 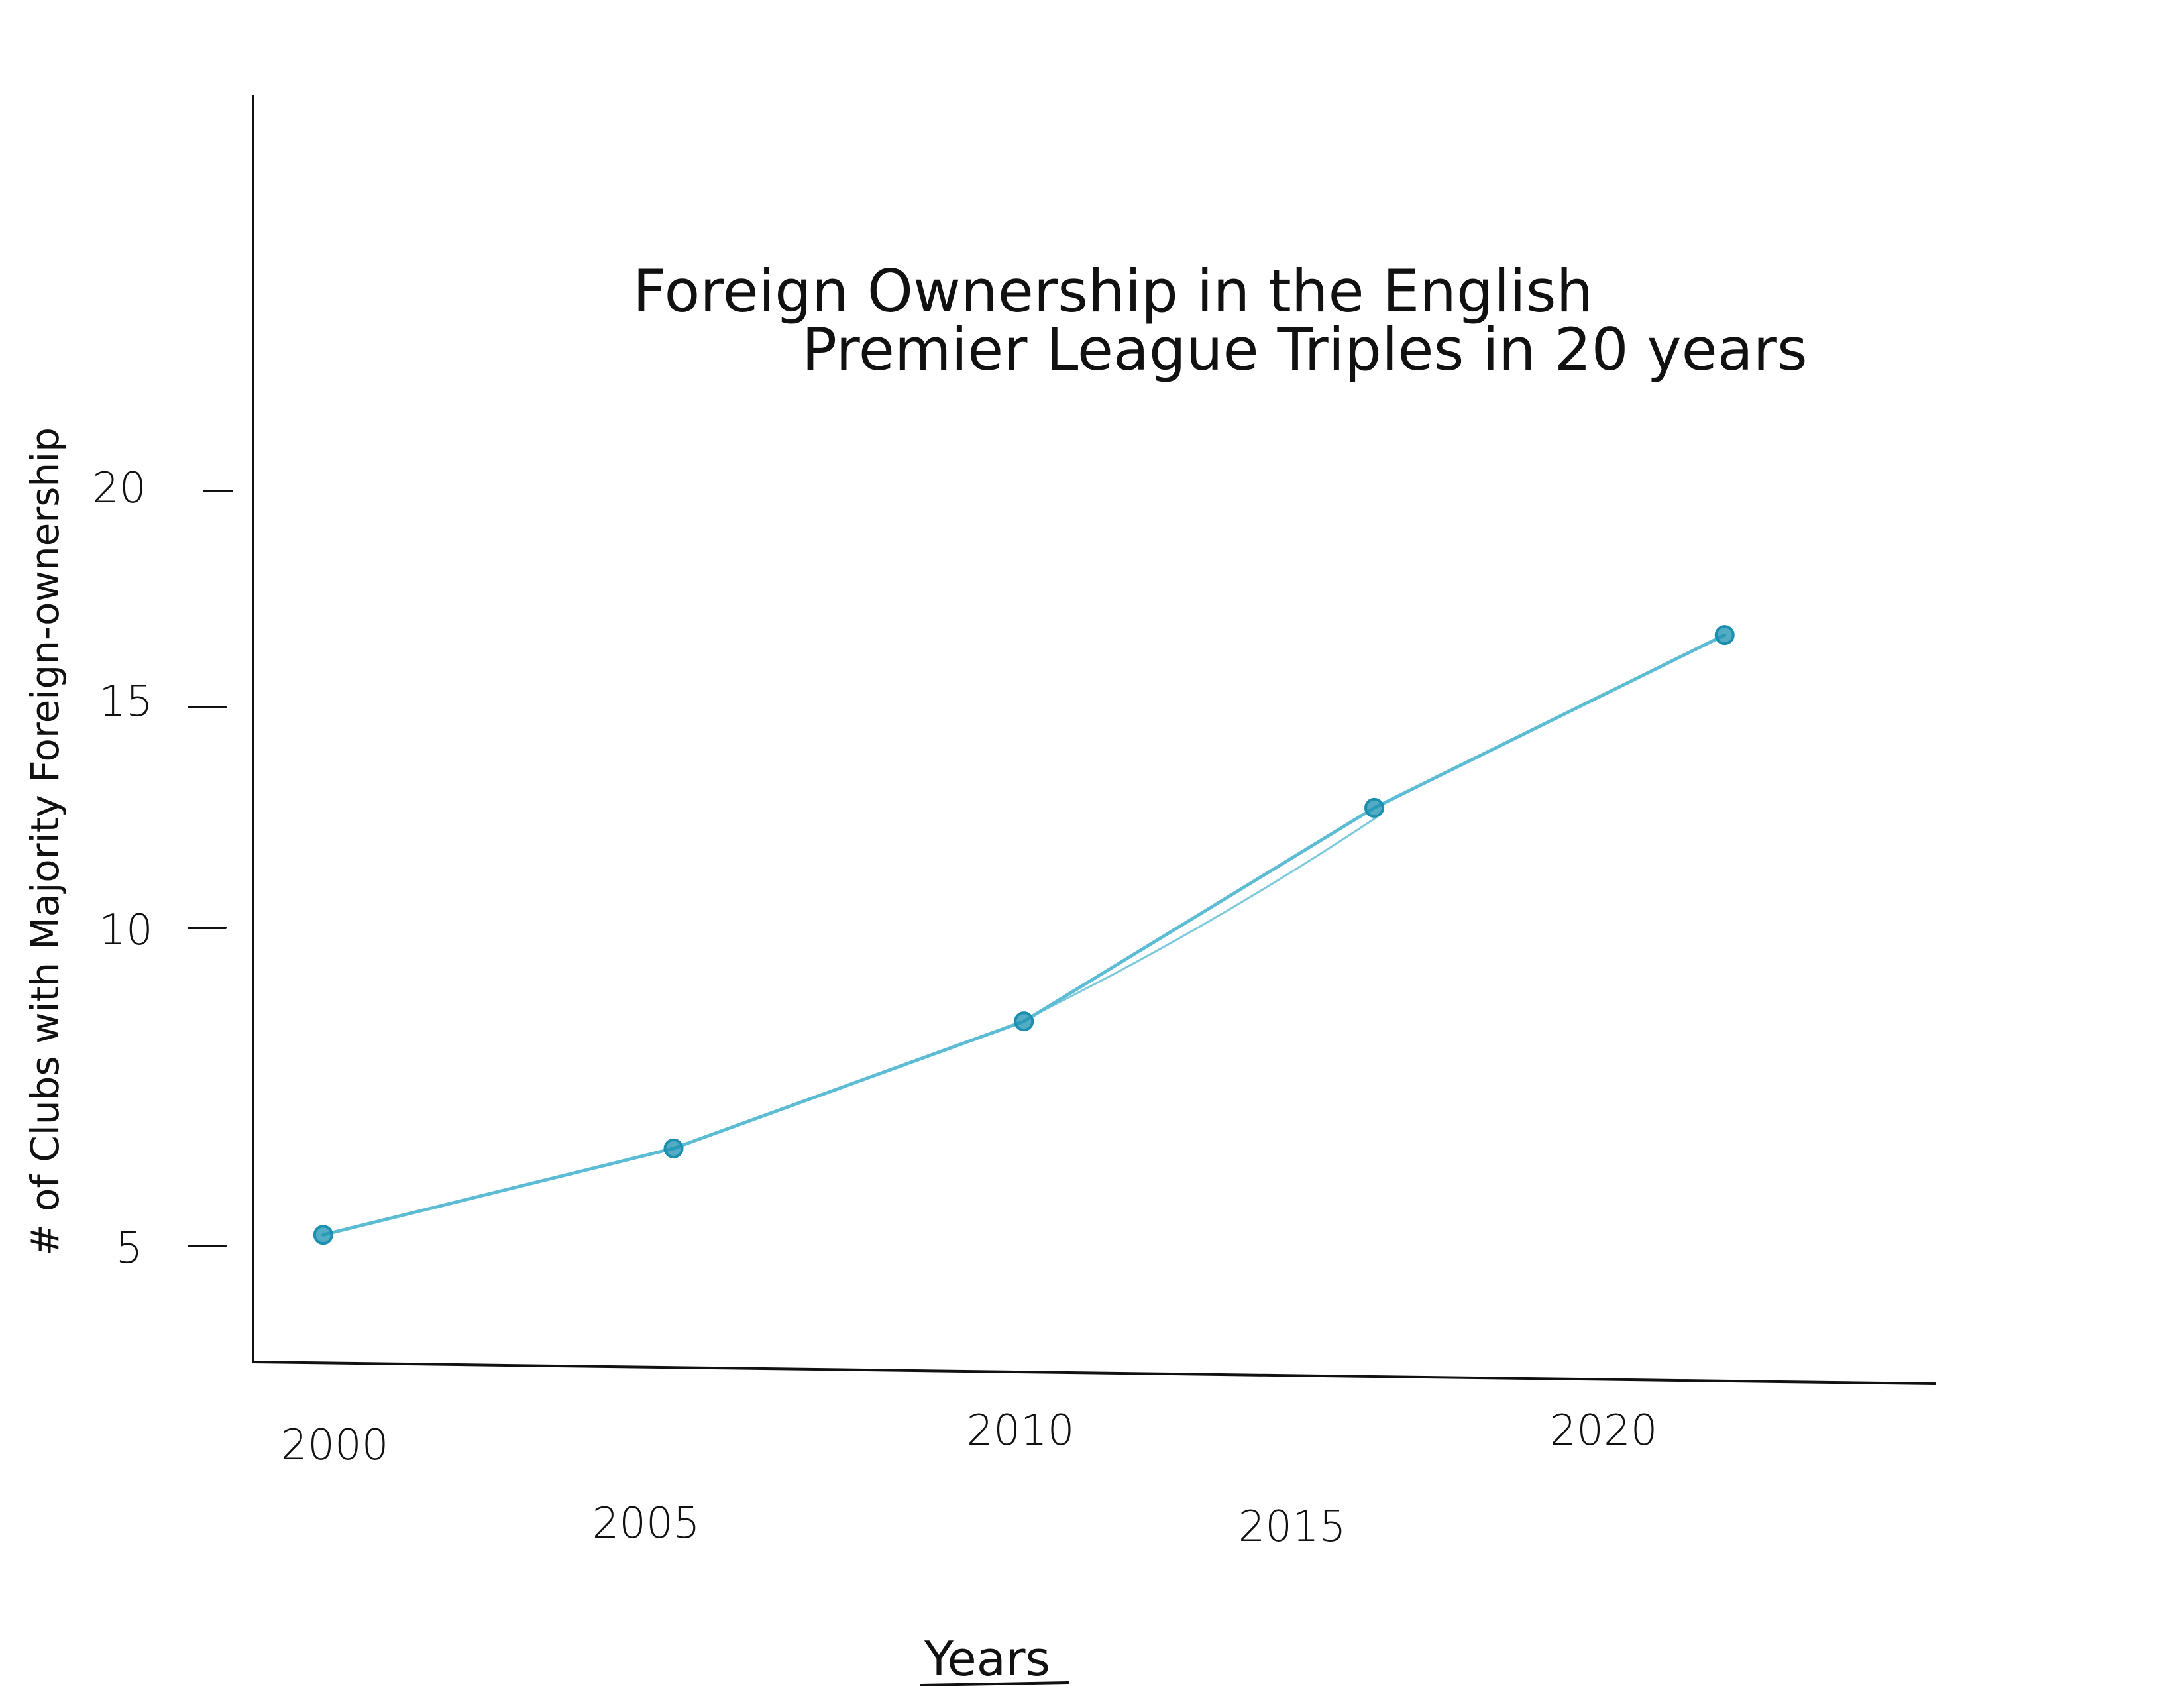 I want to click on data-point-2005, so click(x=673, y=1148).